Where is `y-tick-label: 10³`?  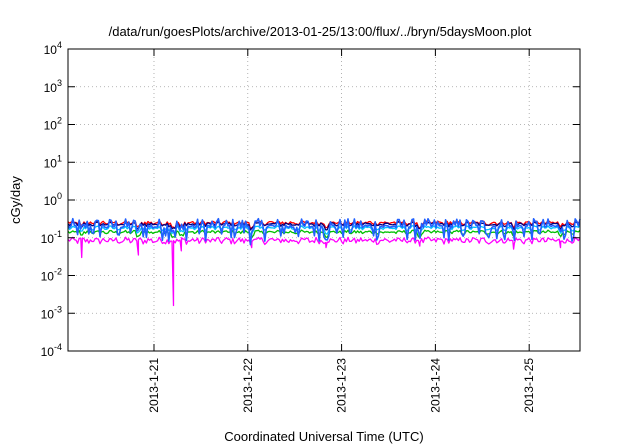 y-tick-label: 10³ is located at coordinates (53, 86).